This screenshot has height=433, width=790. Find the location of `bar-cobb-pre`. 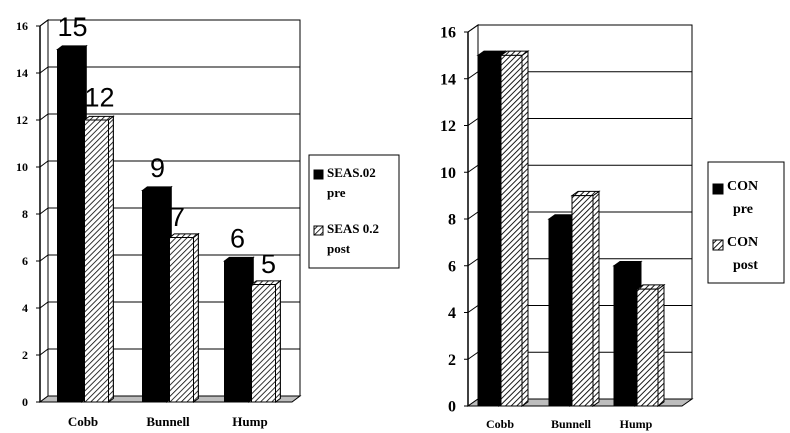

bar-cobb-pre is located at coordinates (71, 224).